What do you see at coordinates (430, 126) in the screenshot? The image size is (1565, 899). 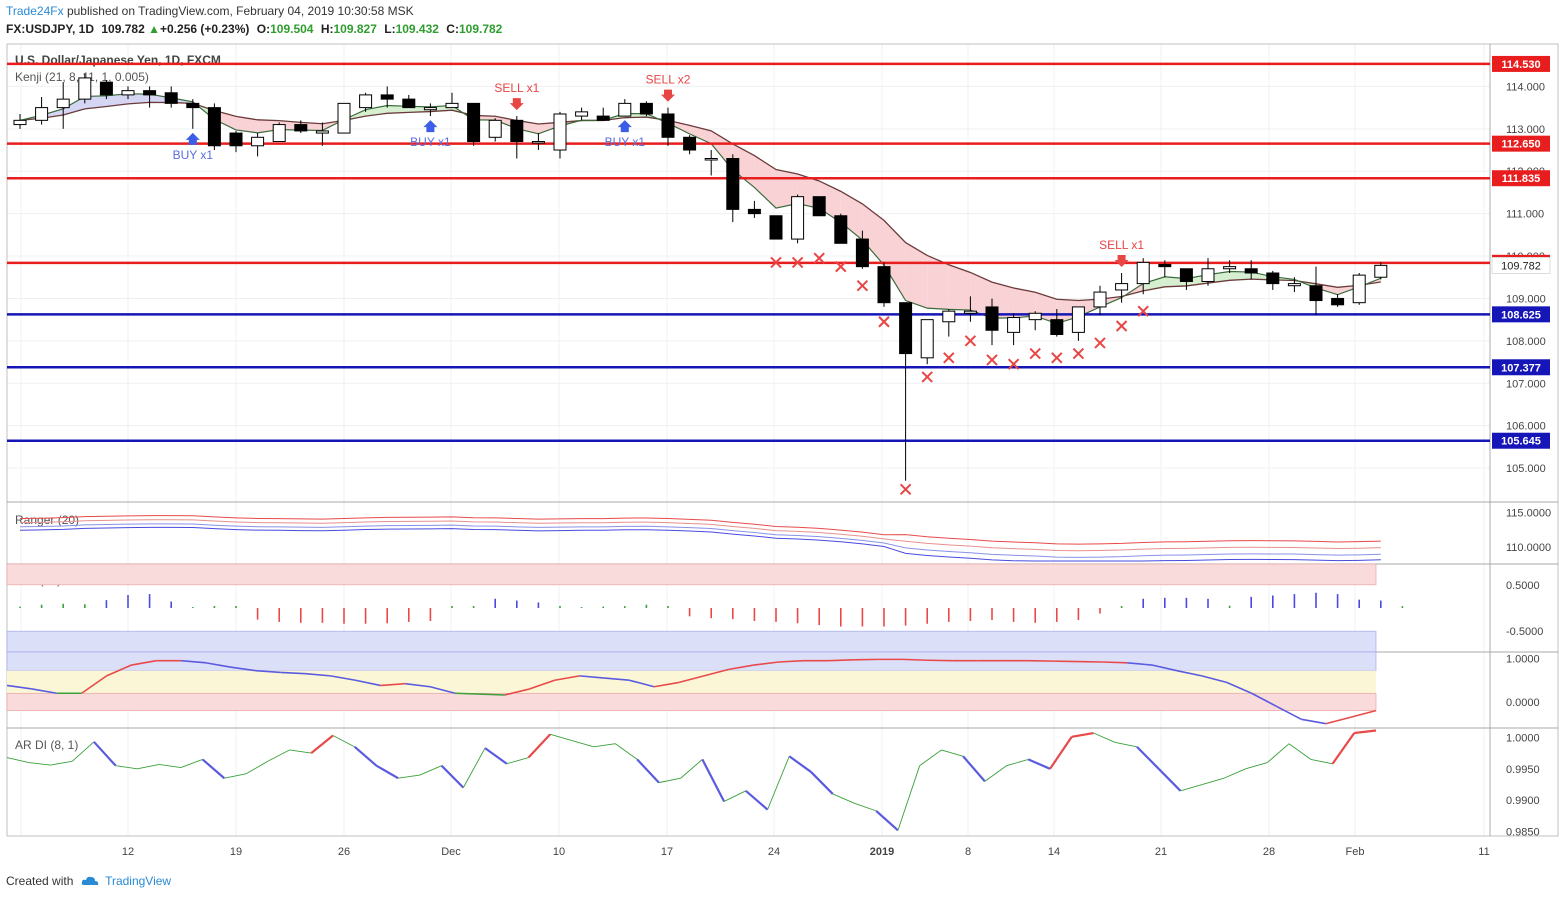 I see `buy-arrow-icon` at bounding box center [430, 126].